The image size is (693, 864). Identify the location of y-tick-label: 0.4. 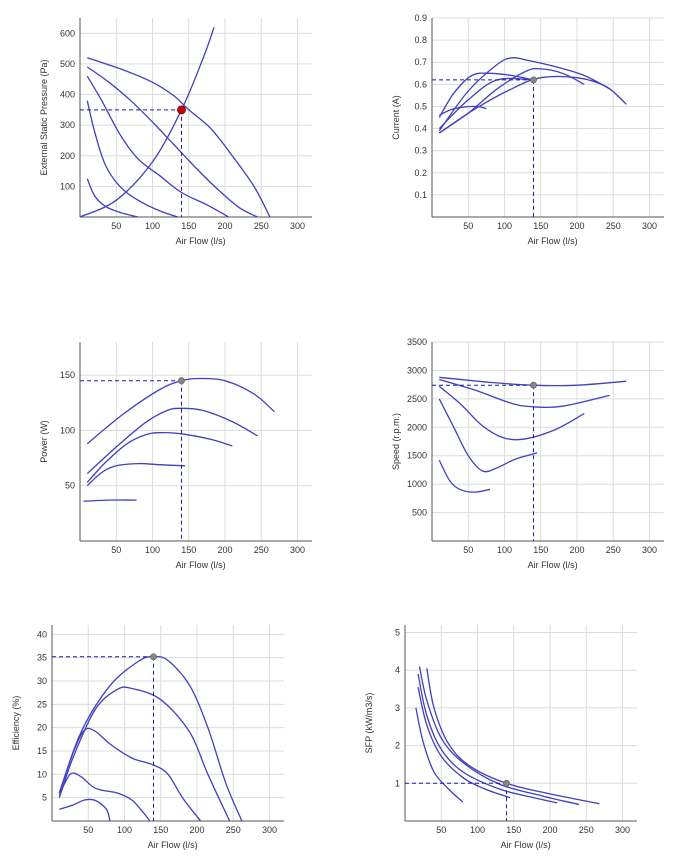
(420, 129).